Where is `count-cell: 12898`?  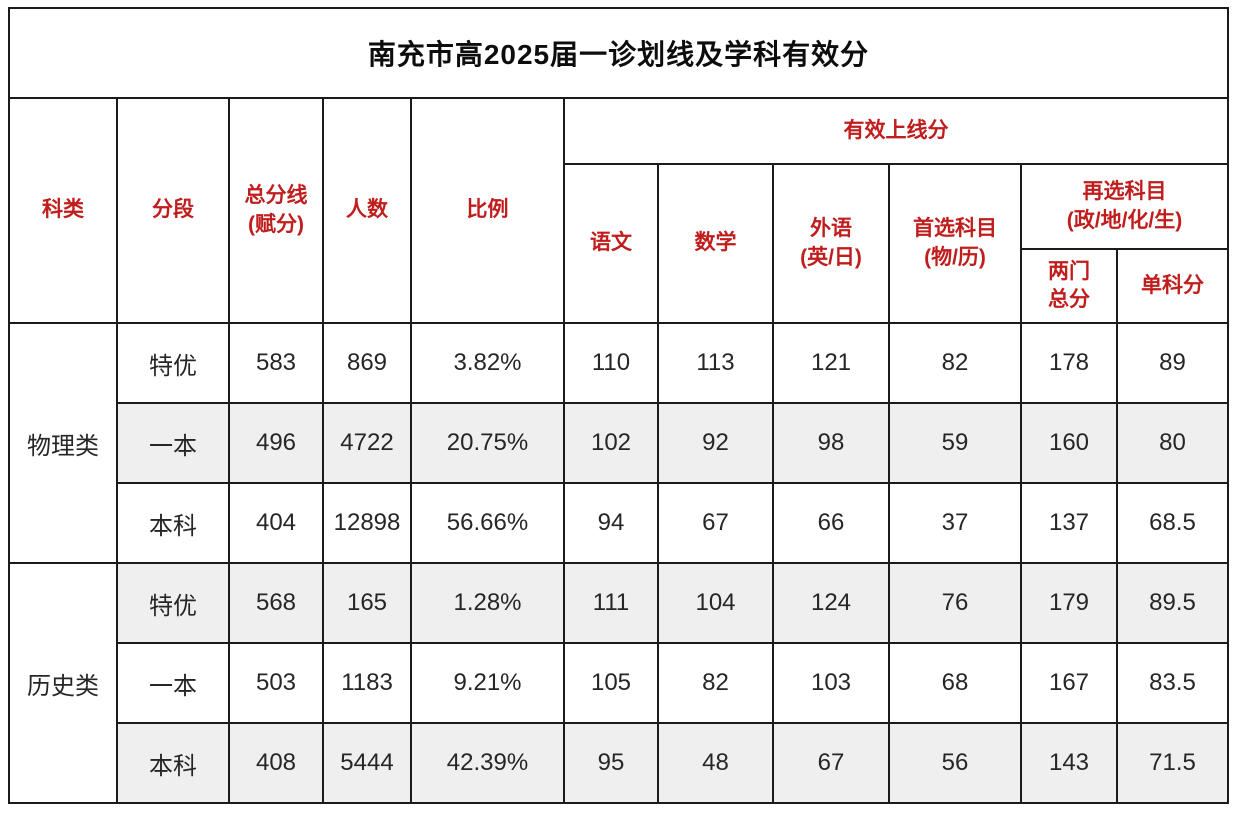 count-cell: 12898 is located at coordinates (367, 523).